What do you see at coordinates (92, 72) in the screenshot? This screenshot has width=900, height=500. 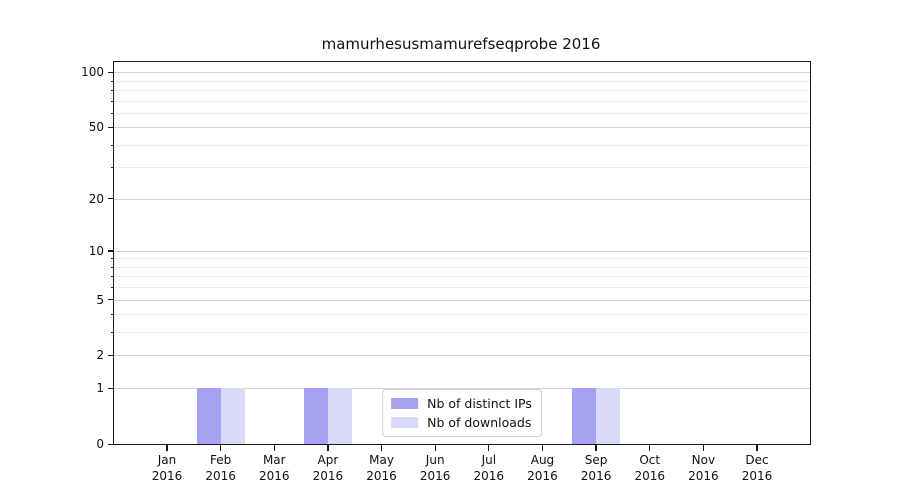 I see `y-axis-tick-label: 100` at bounding box center [92, 72].